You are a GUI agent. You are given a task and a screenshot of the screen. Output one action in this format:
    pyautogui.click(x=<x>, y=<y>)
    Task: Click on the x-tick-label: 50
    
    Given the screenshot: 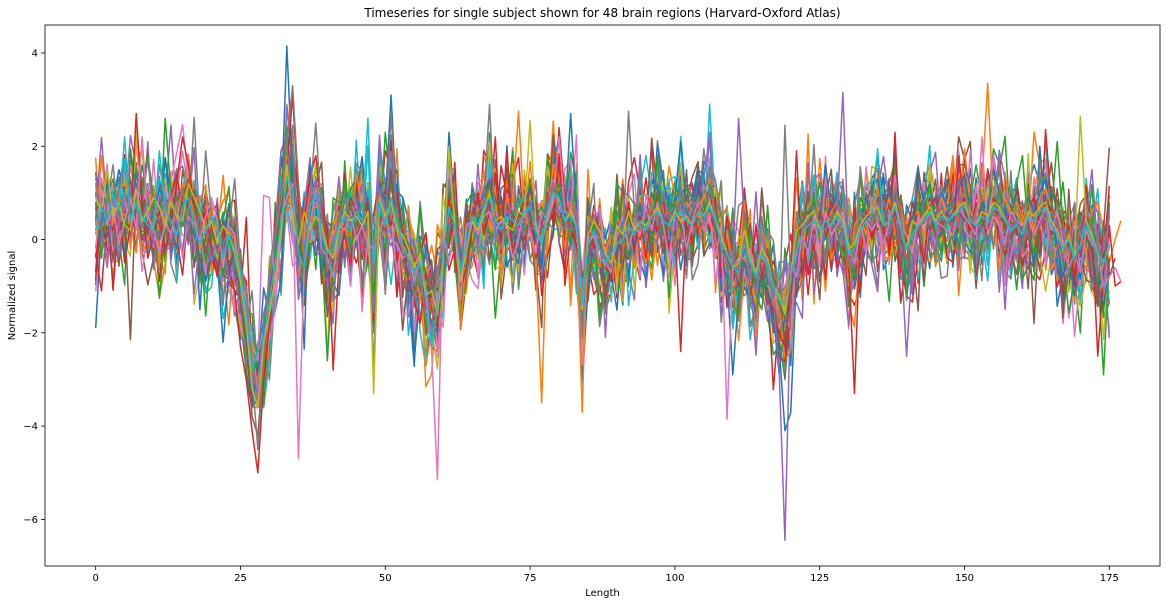 What is the action you would take?
    pyautogui.click(x=385, y=578)
    